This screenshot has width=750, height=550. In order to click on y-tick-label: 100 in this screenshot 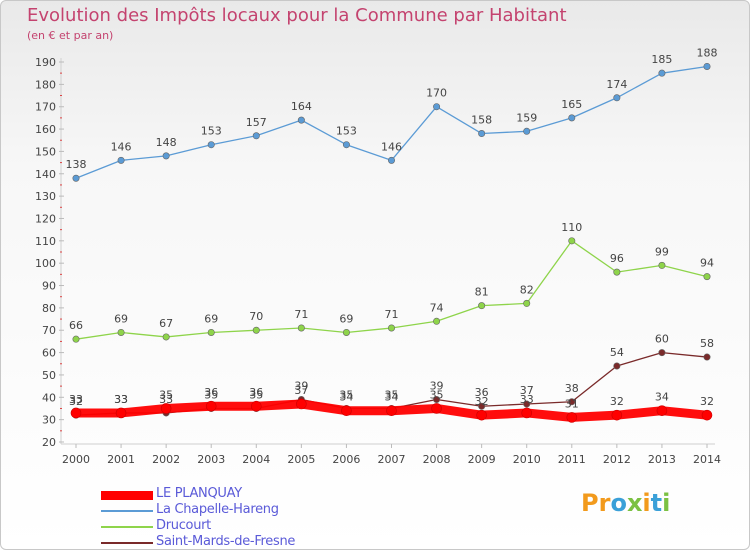, I will do `click(45, 263)`.